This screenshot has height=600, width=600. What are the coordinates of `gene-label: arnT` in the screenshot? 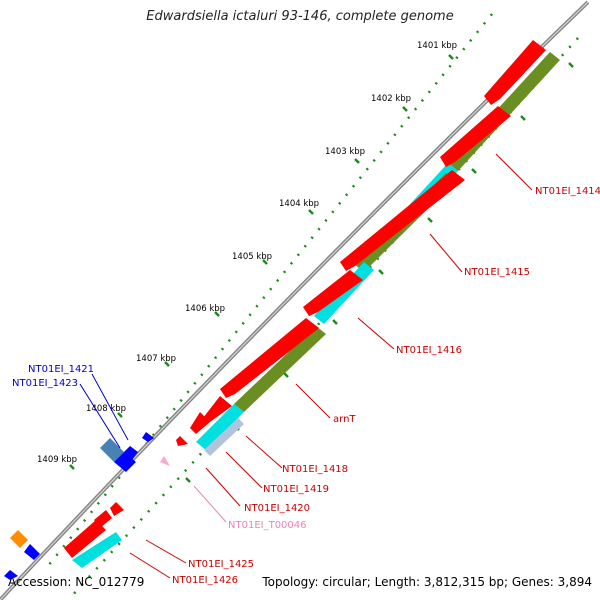 It's located at (344, 419).